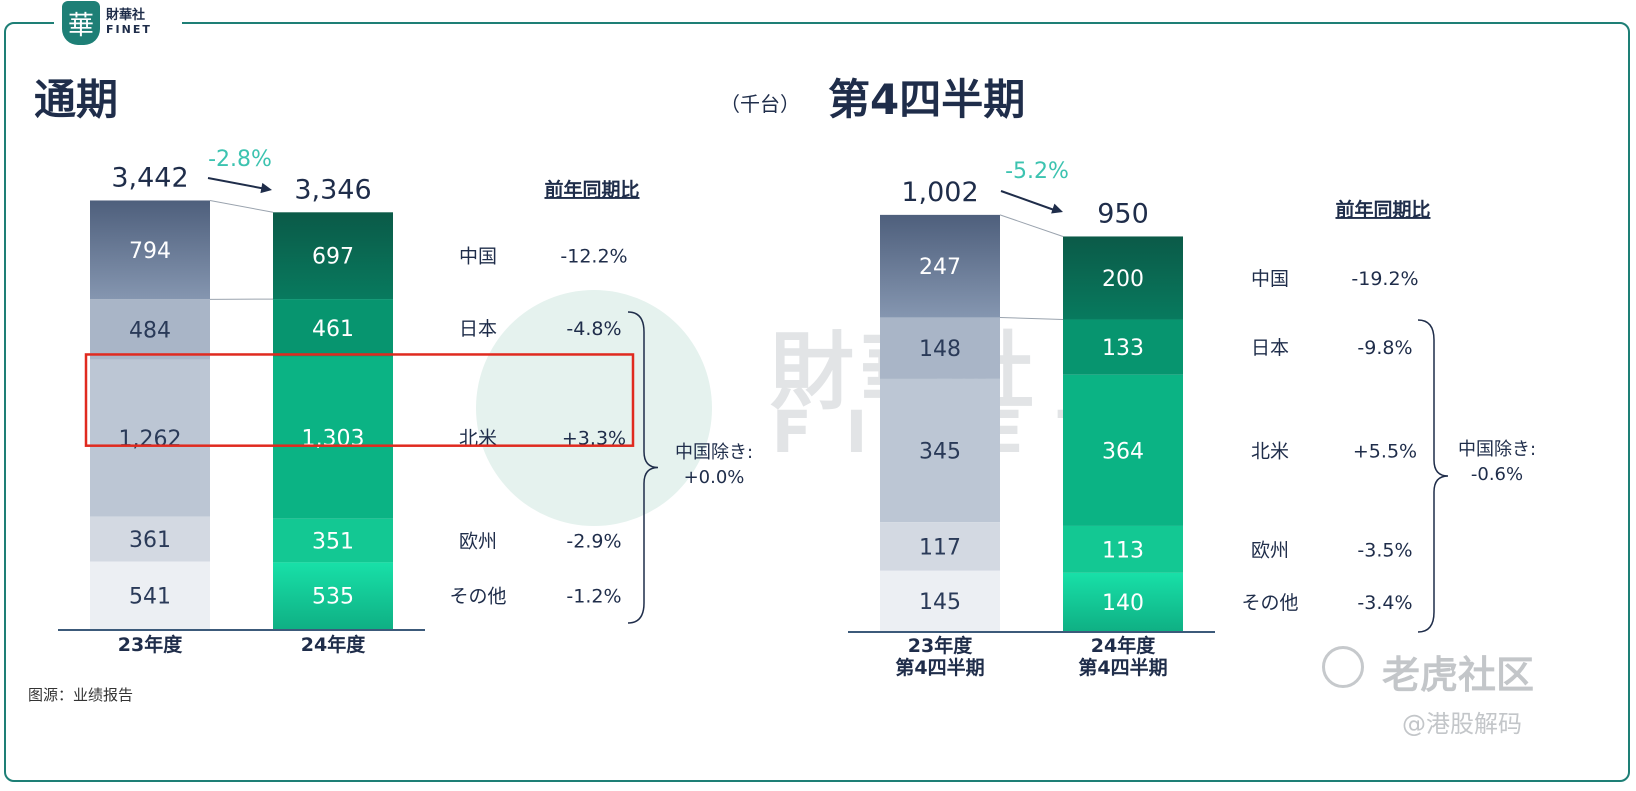 The width and height of the screenshot is (1636, 791). I want to click on bar-value-label: 535, so click(333, 597).